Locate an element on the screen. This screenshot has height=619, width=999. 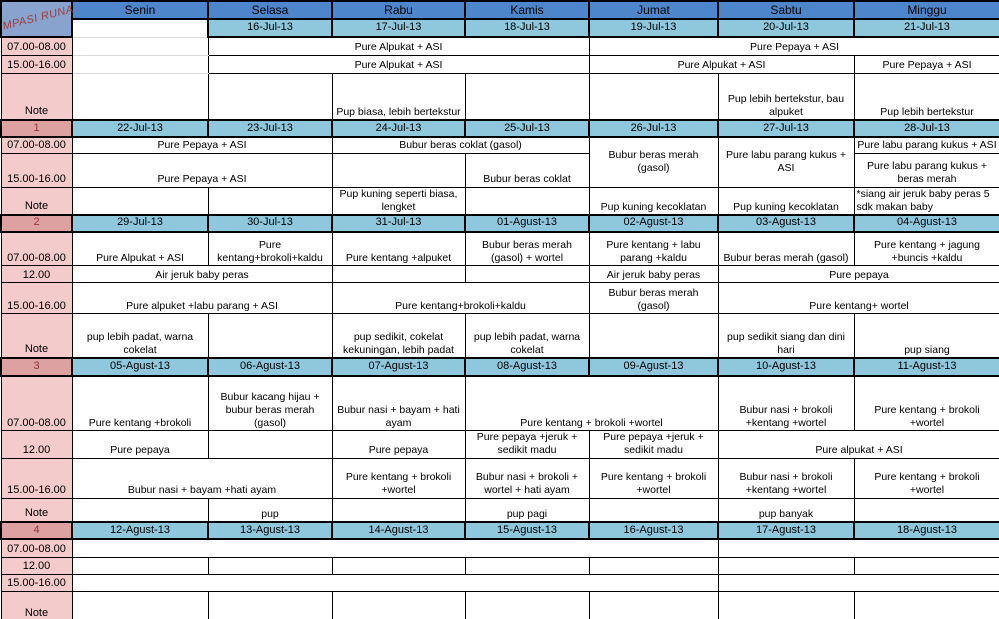
meal-cell-w2-breakfast-sen: Pure Alpukat + ASI is located at coordinates (140, 249).